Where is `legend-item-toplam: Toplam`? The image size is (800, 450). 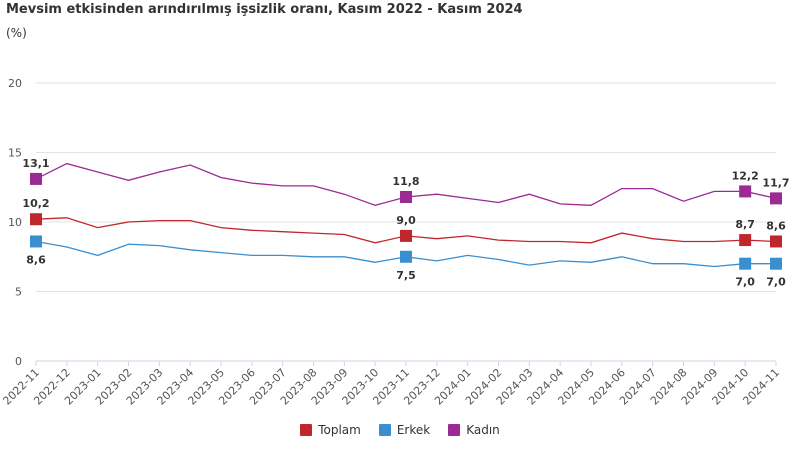
legend-item-toplam: Toplam is located at coordinates (330, 430).